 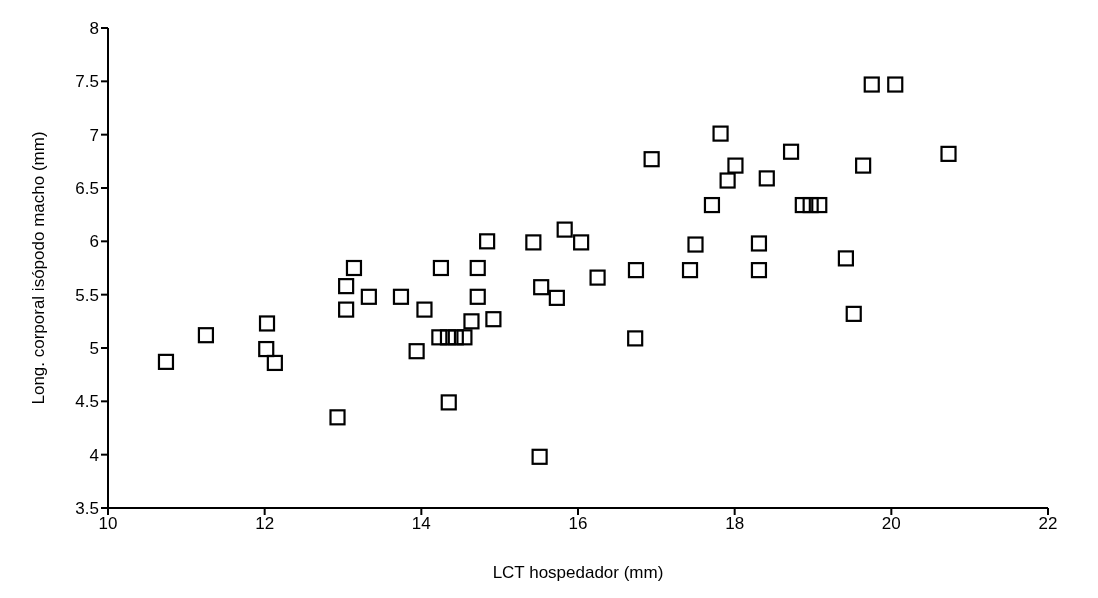 What do you see at coordinates (87, 189) in the screenshot?
I see `y-tick-label: 6.5` at bounding box center [87, 189].